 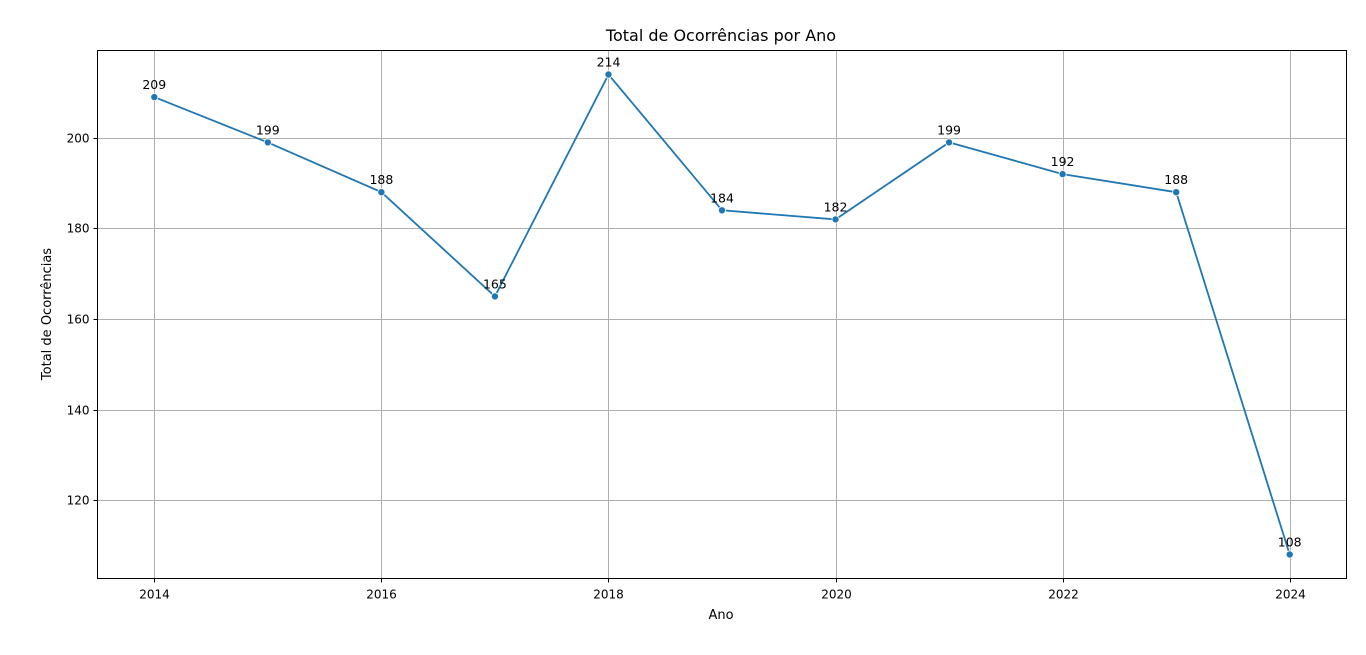 I want to click on y-tick-label: 160, so click(x=78, y=320).